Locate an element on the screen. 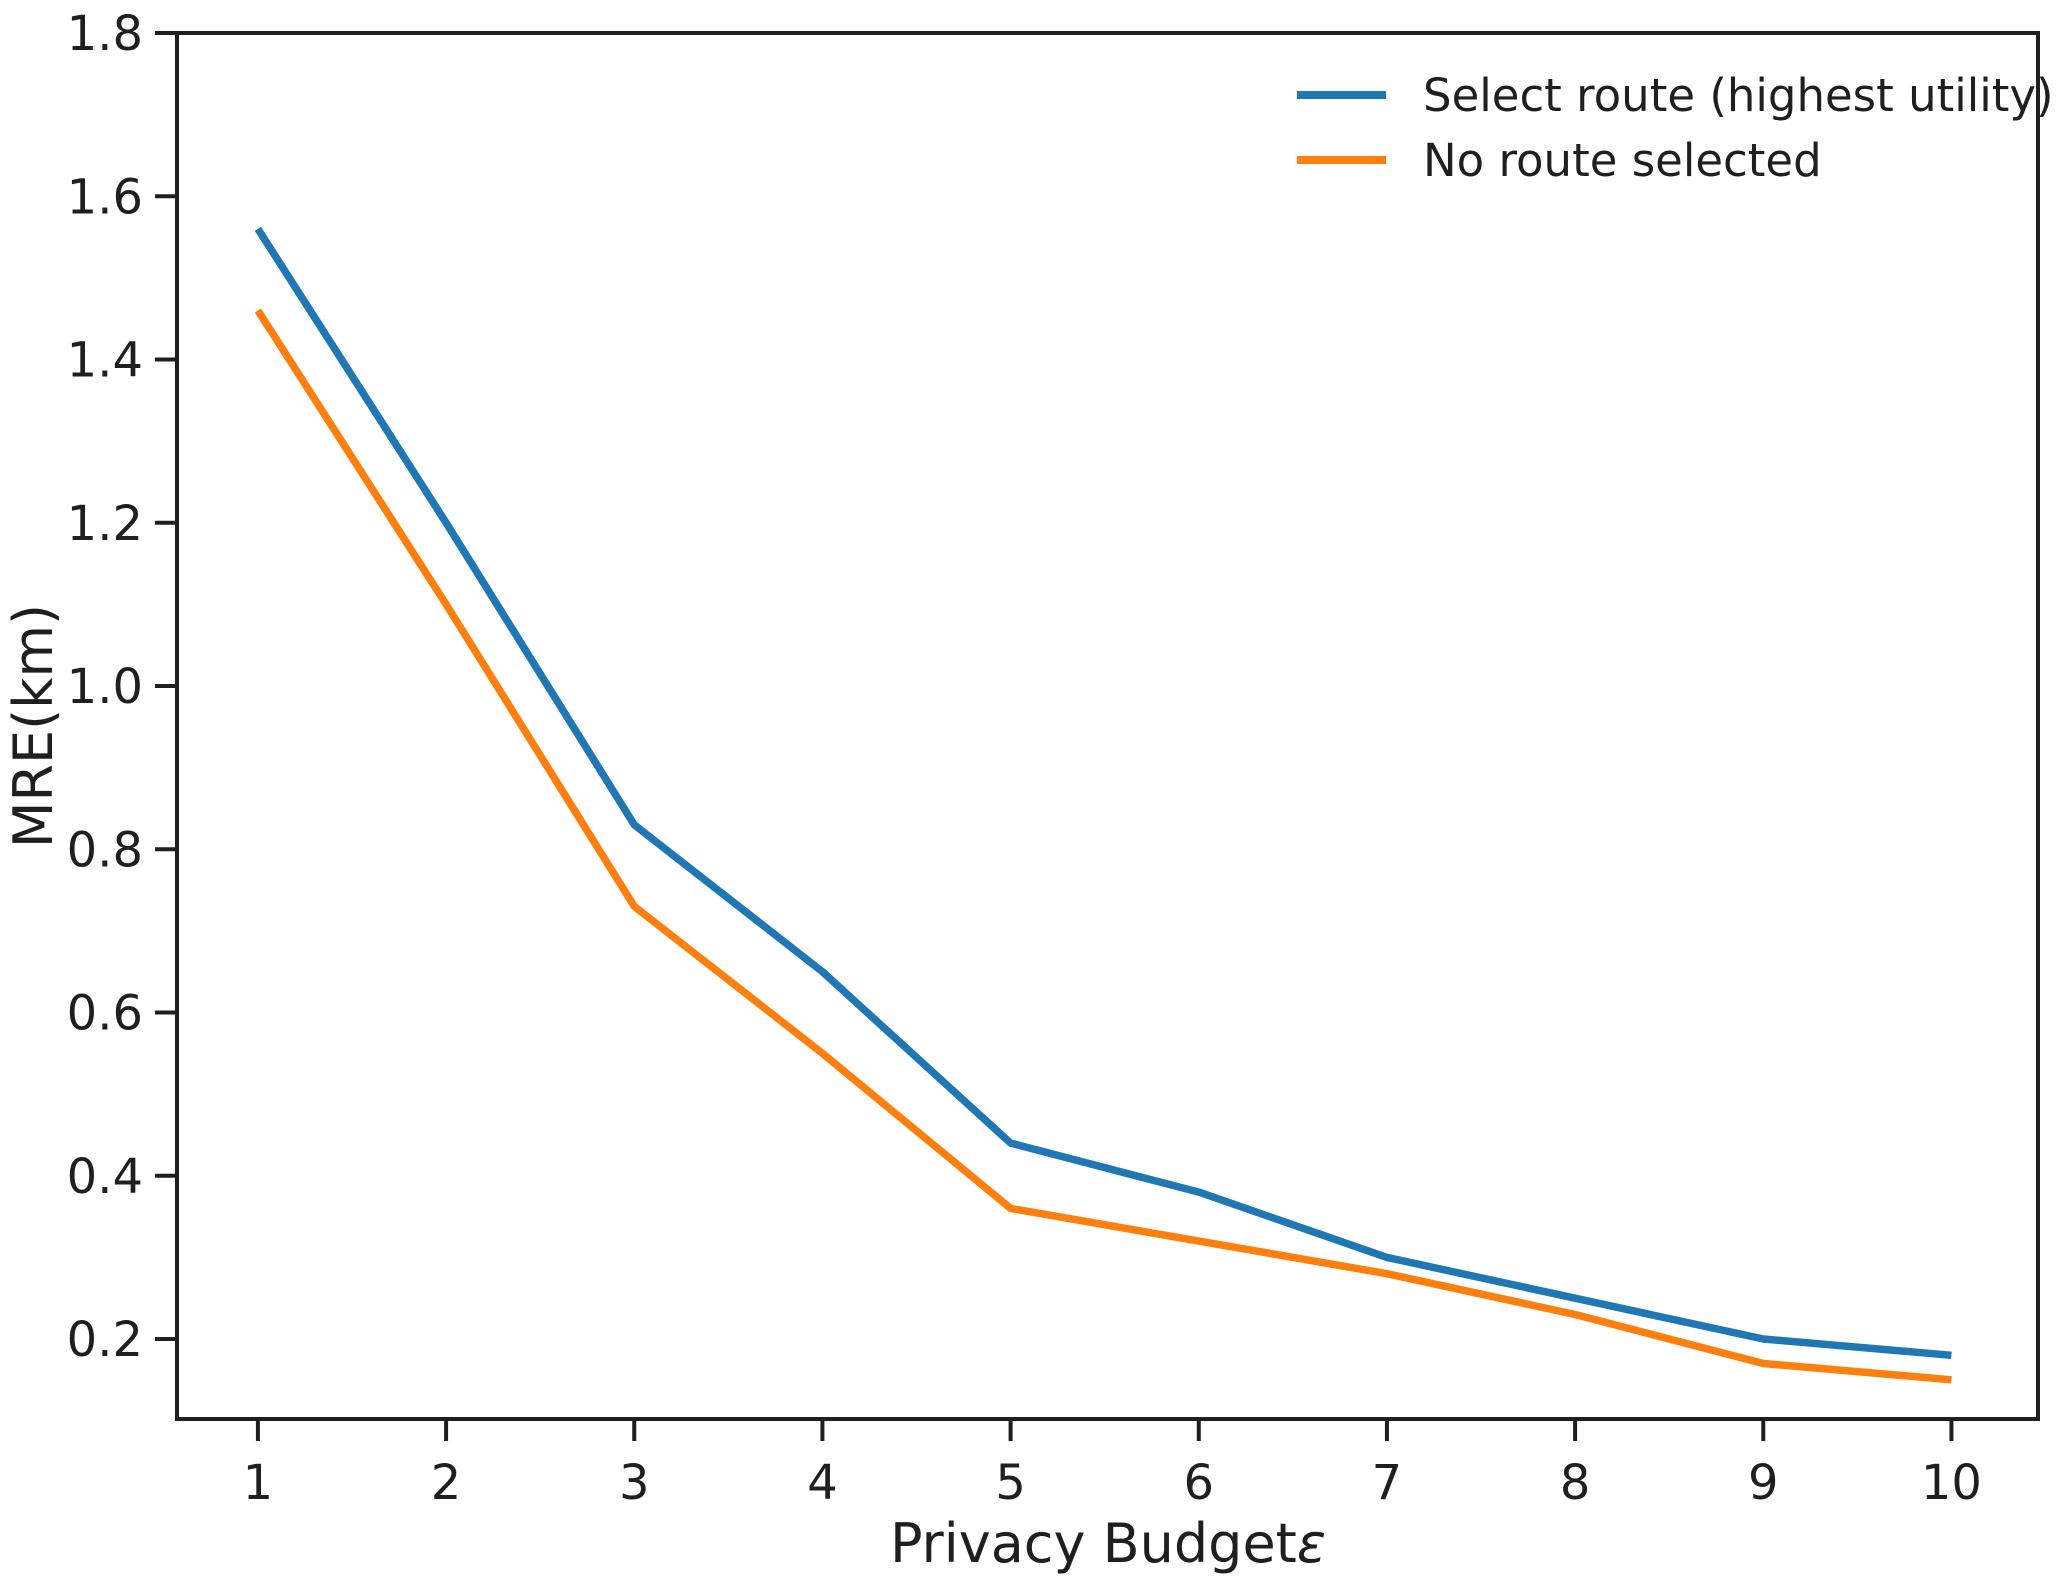 The width and height of the screenshot is (2066, 1581). legend-label: No route selected is located at coordinates (1622, 160).